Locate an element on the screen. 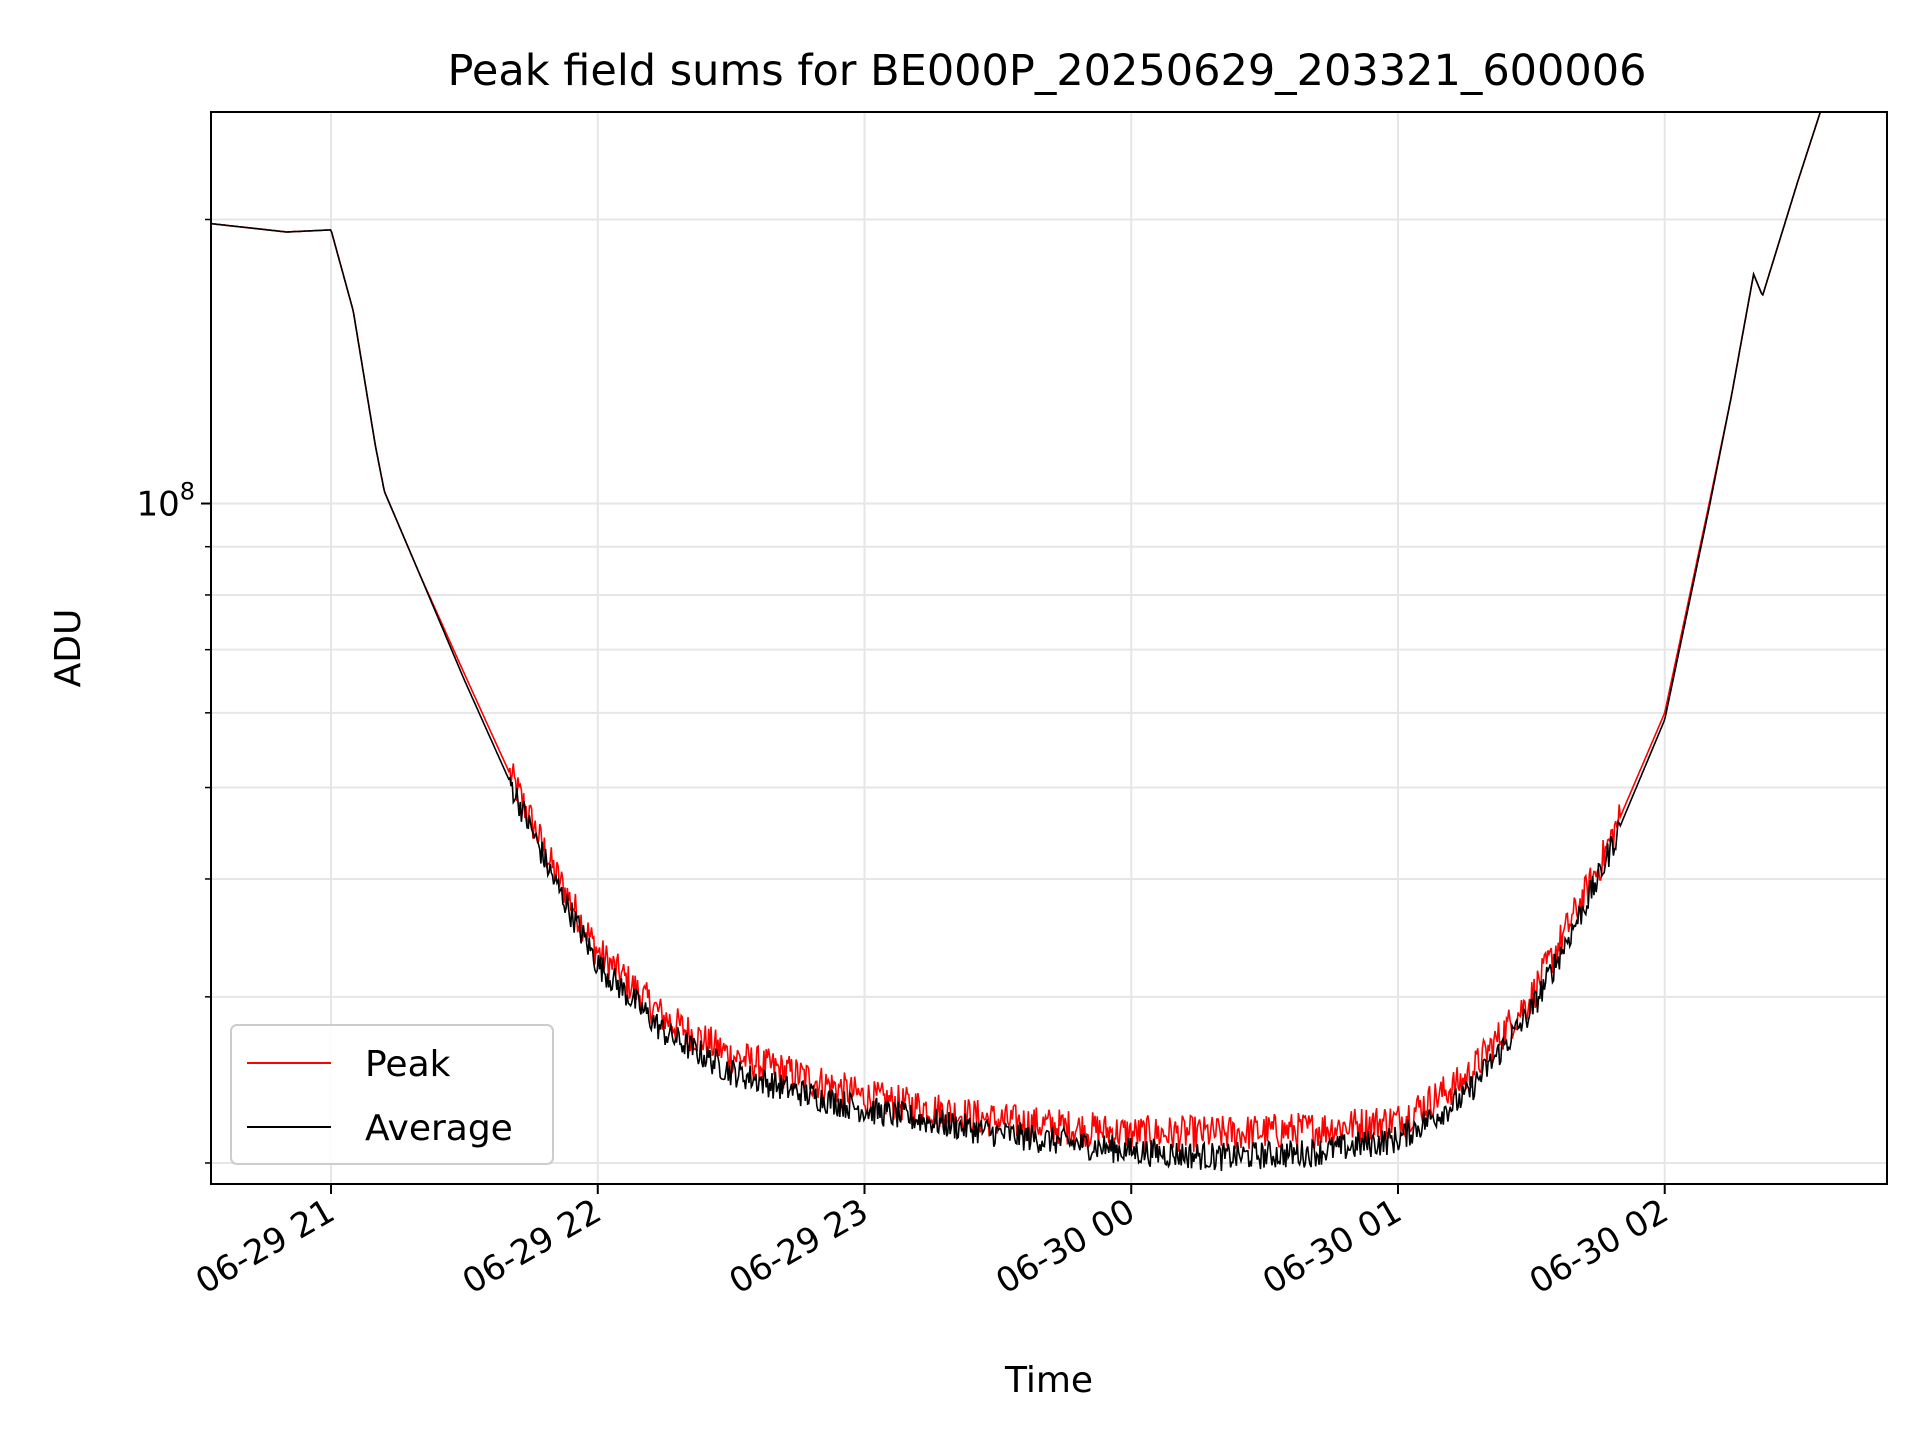  y-tick-base: 10 is located at coordinates (157, 505).